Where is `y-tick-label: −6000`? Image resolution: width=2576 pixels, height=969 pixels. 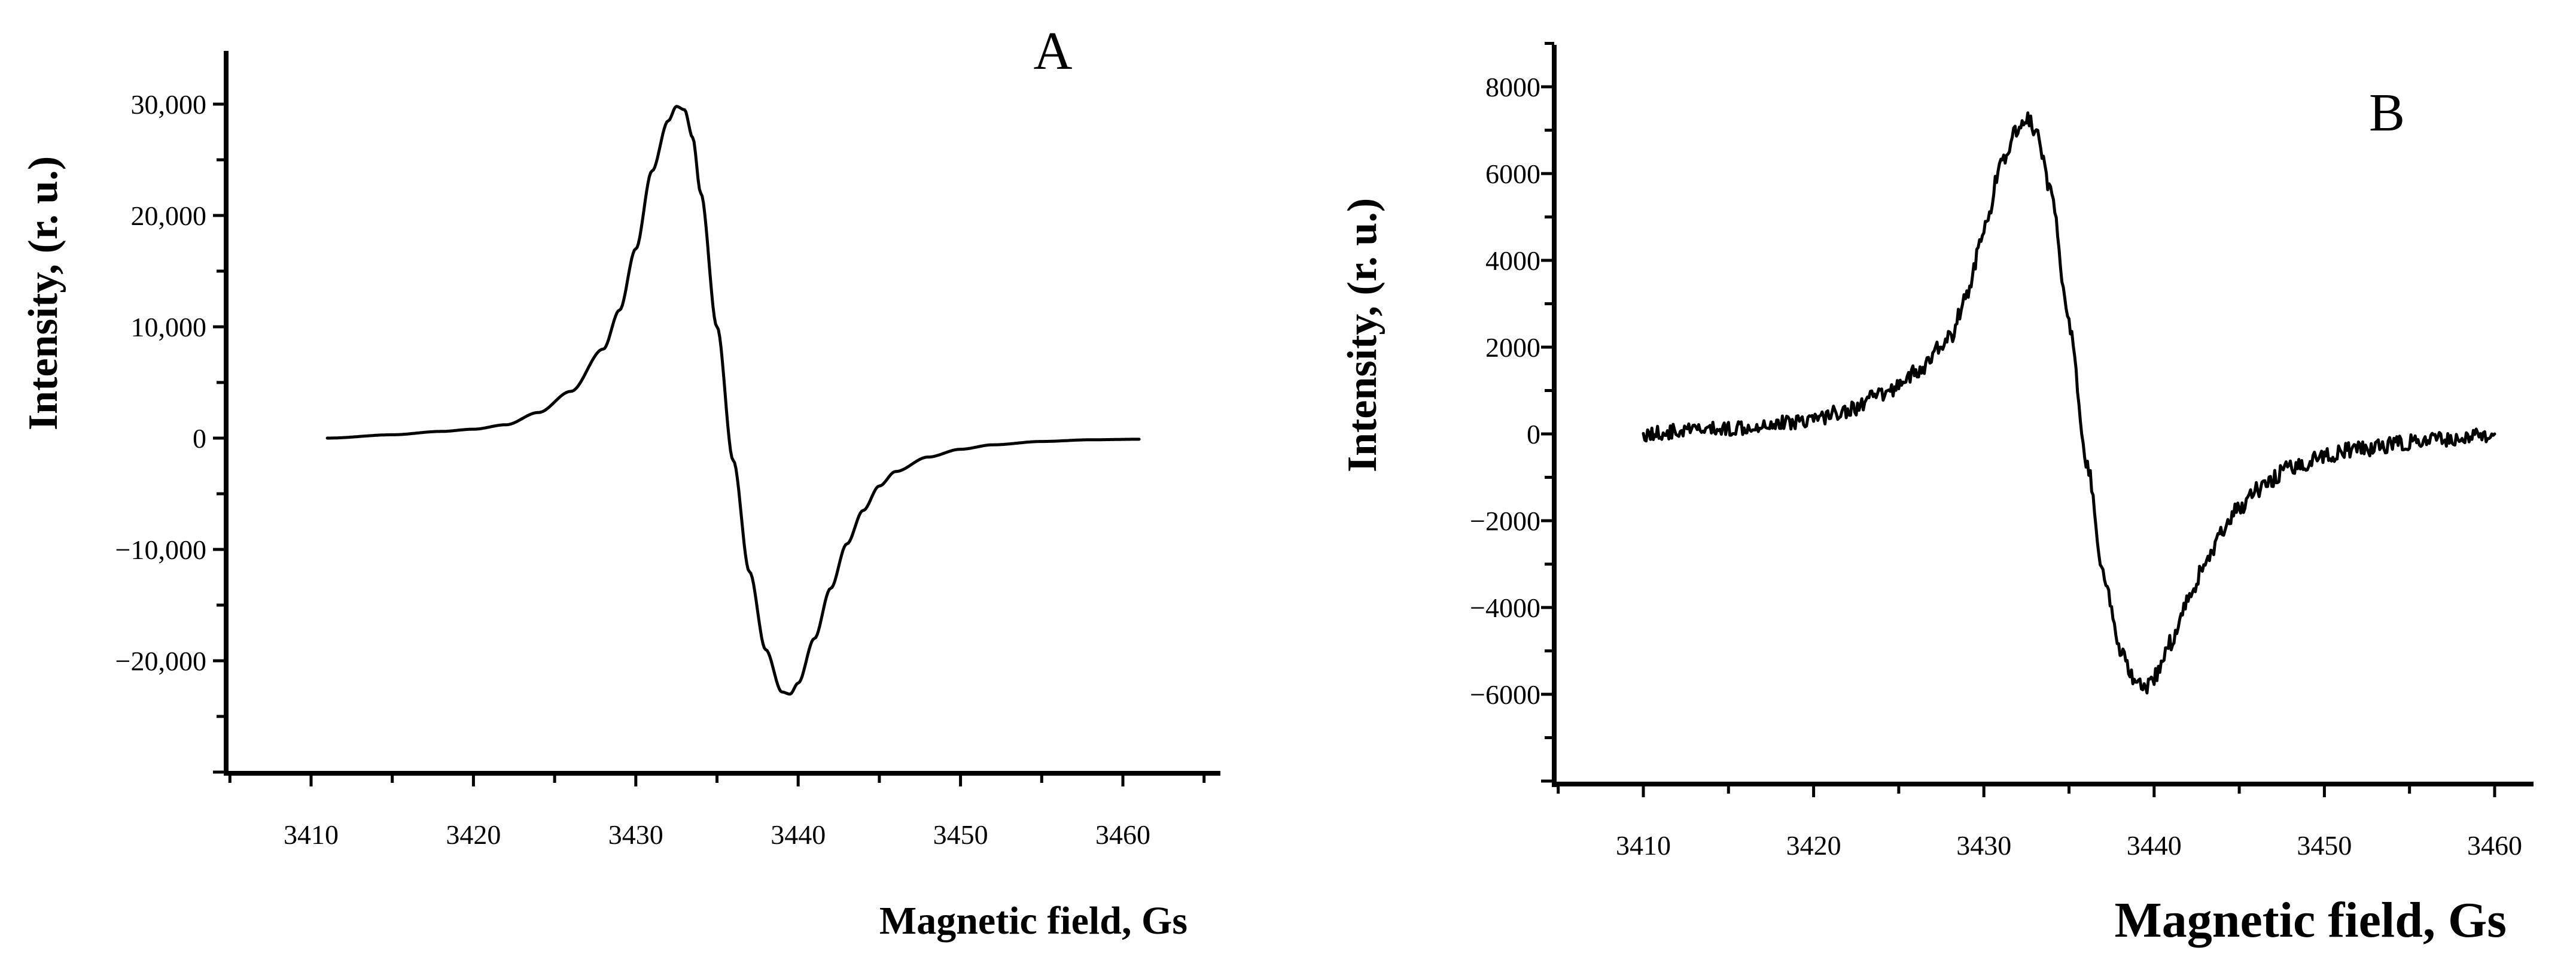
y-tick-label: −6000 is located at coordinates (1505, 695).